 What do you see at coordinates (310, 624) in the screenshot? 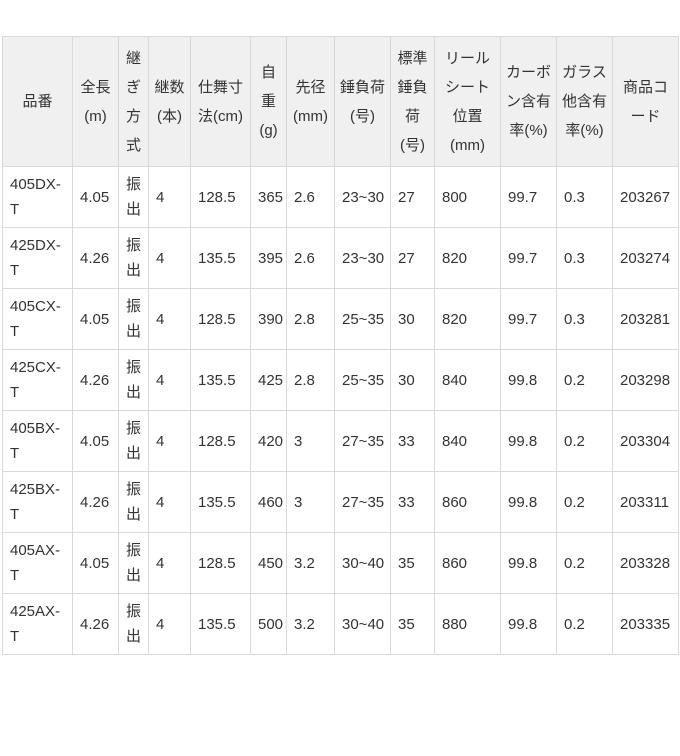
I see `cell-tip-diameter: 3.2` at bounding box center [310, 624].